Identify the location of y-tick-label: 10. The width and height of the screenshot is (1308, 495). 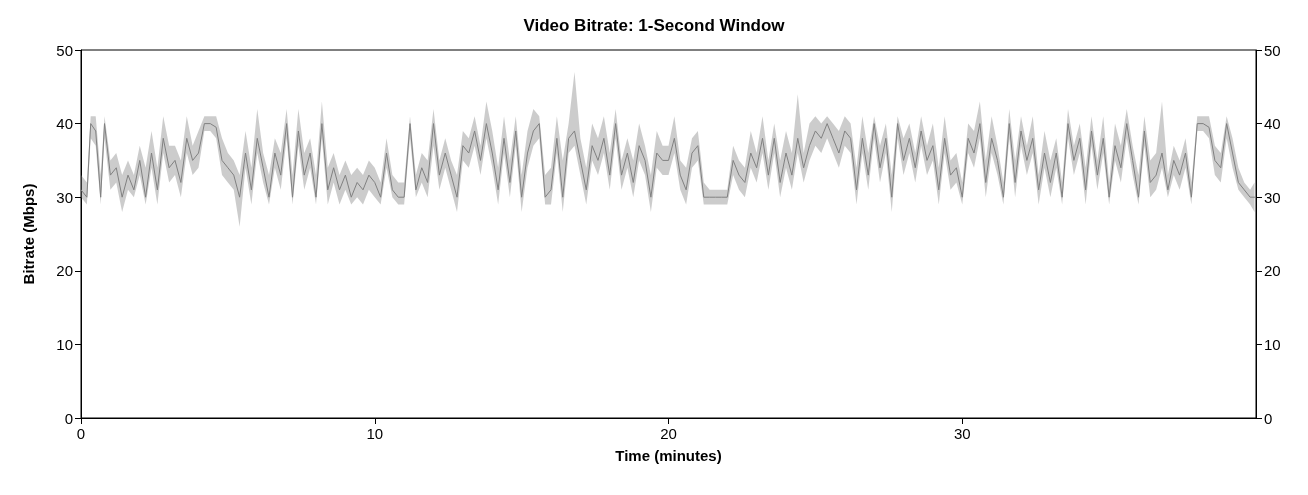
(64, 344).